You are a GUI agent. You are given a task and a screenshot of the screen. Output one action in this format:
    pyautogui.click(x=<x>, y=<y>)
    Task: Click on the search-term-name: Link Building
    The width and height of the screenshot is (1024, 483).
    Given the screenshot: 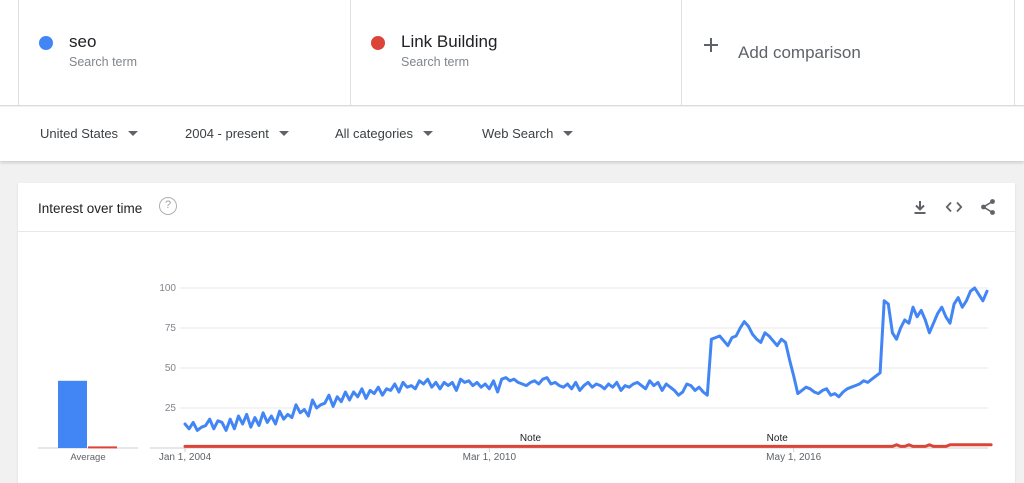 What is the action you would take?
    pyautogui.click(x=449, y=41)
    